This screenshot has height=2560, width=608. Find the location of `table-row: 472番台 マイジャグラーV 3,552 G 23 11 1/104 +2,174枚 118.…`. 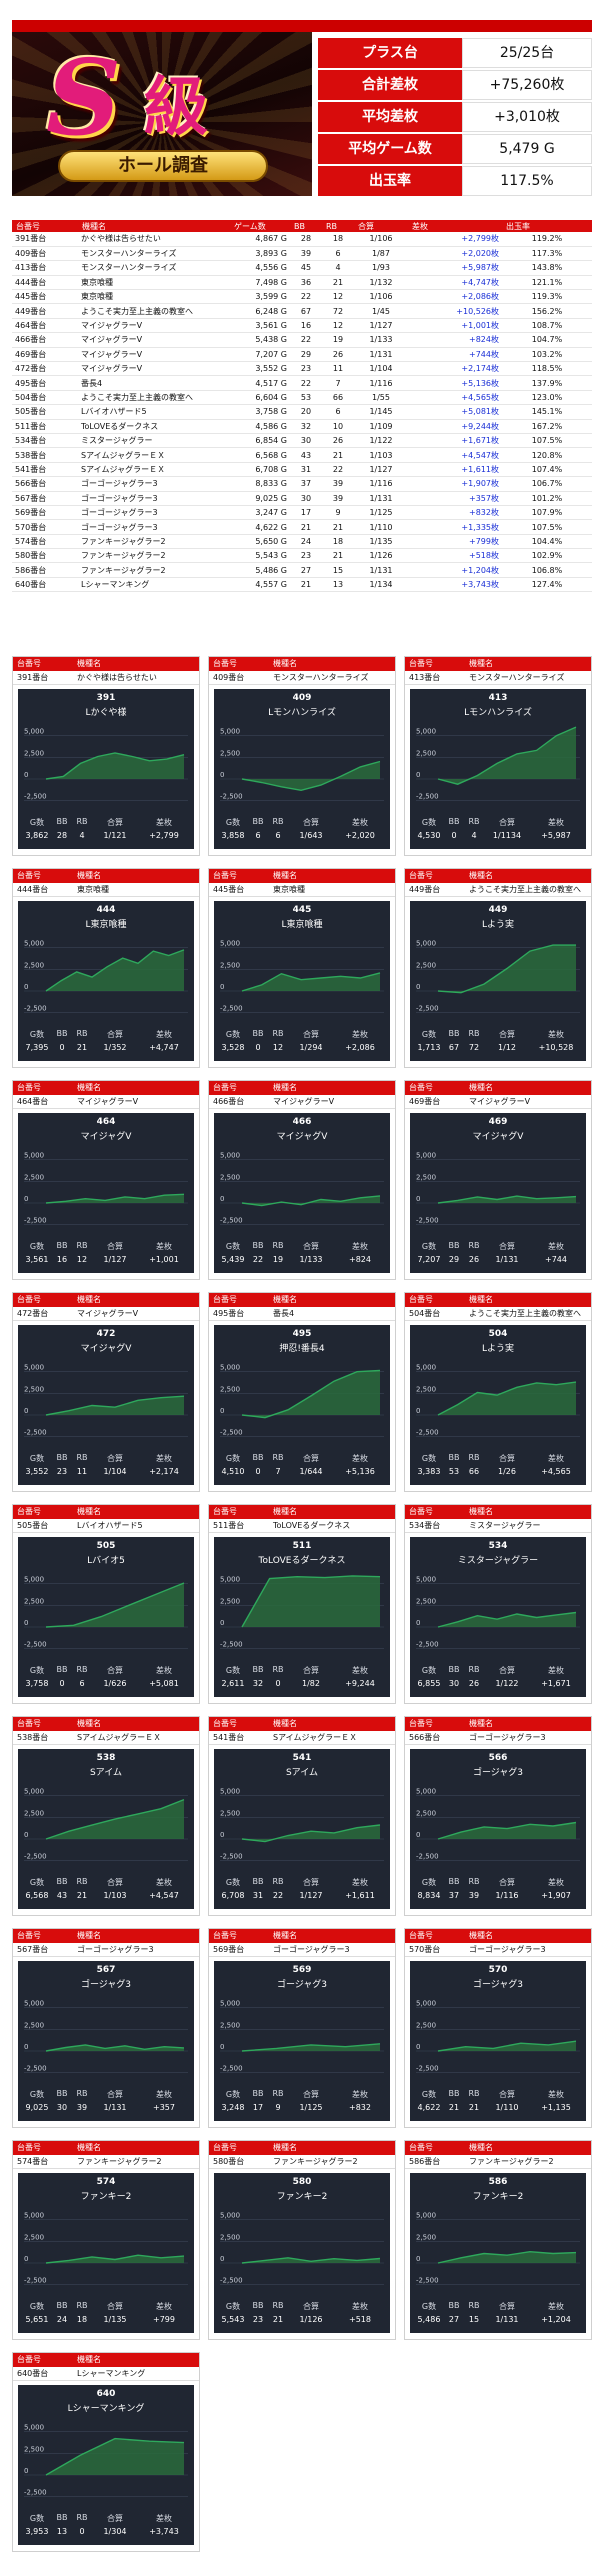

table-row: 472番台 マイジャグラーV 3,552 G 23 11 1/104 +2,174枚 118.… is located at coordinates (302, 369).